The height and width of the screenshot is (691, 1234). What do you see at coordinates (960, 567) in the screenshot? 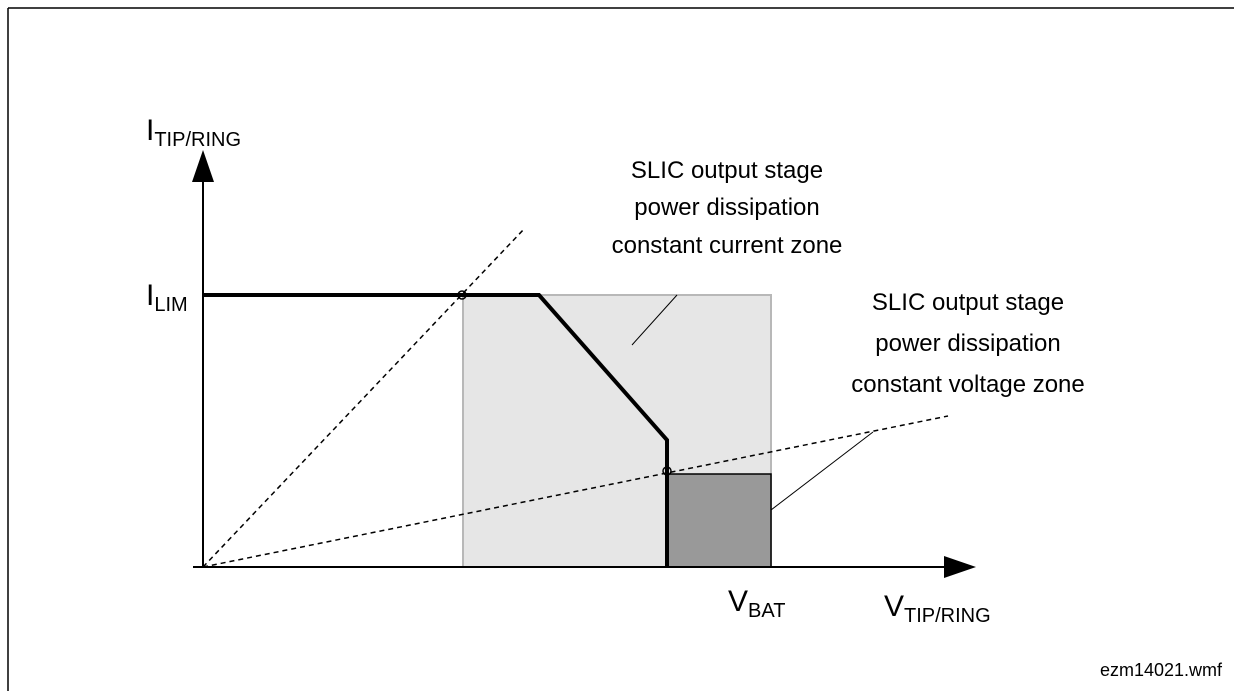
I see `x-axis-arrow` at bounding box center [960, 567].